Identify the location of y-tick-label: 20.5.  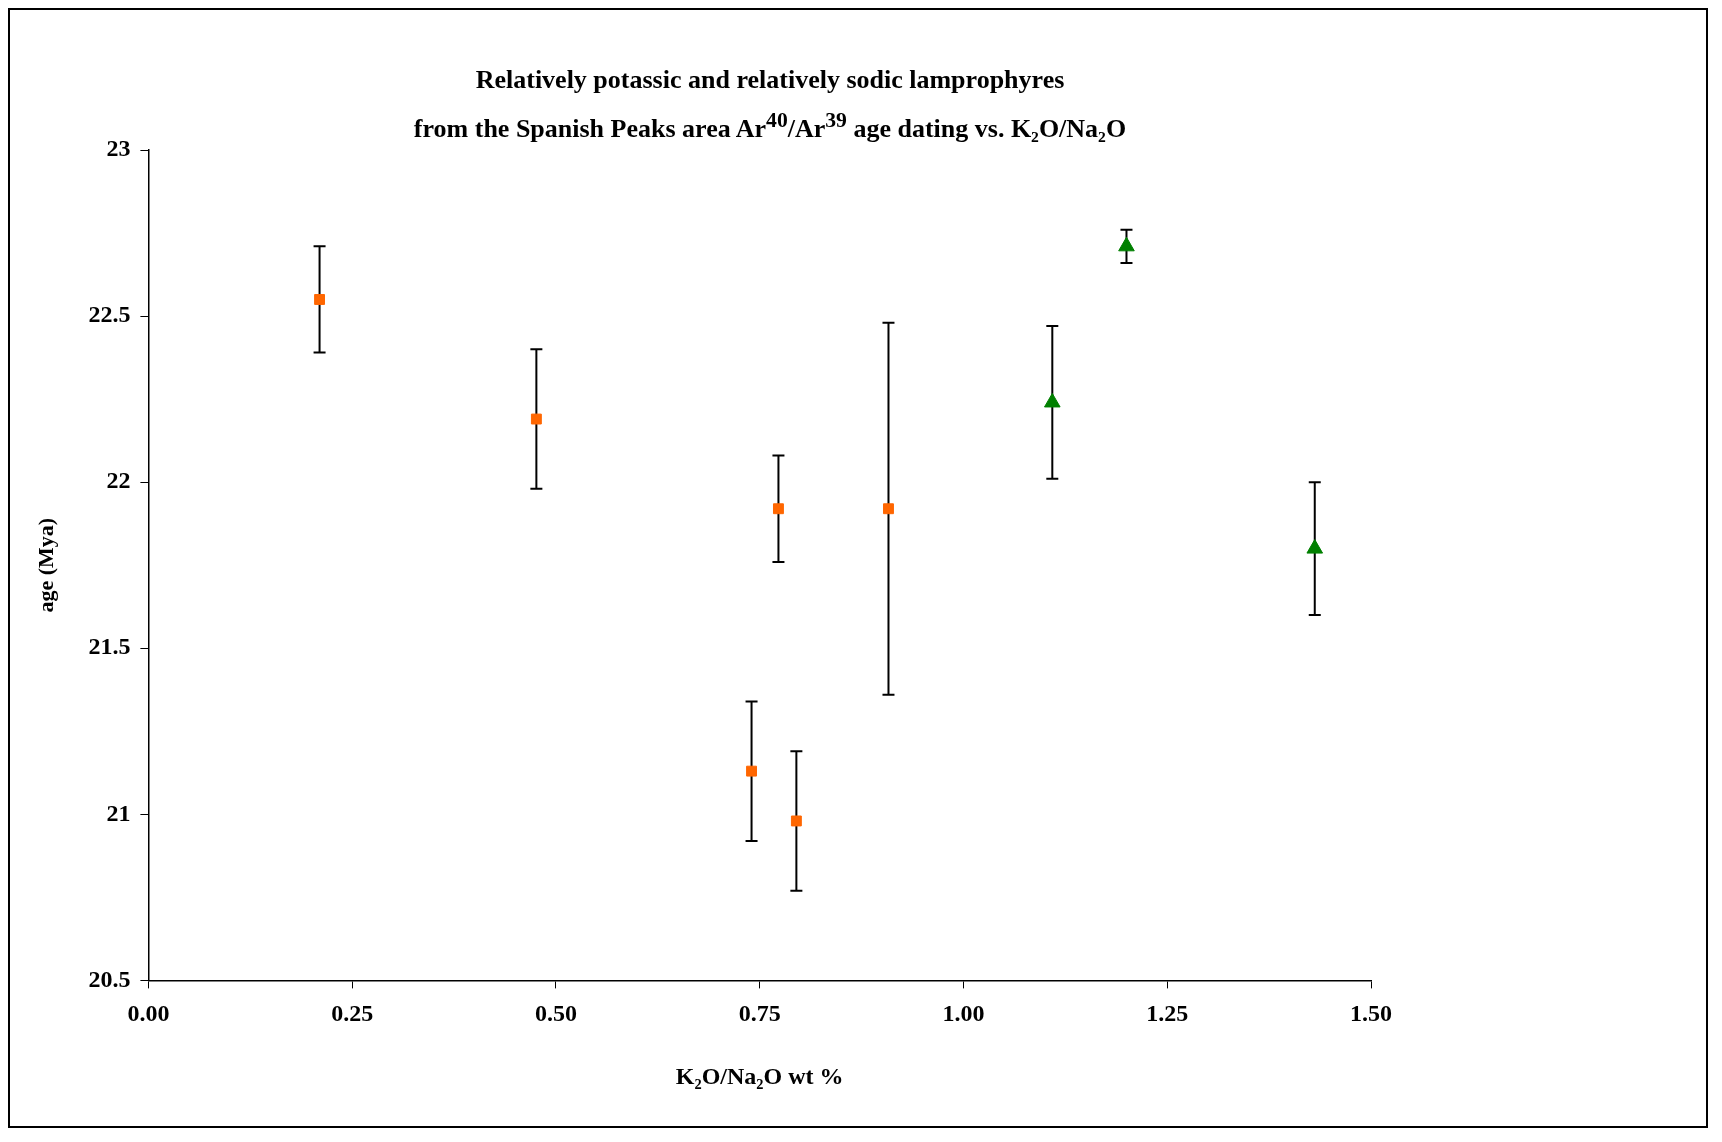
(109, 978).